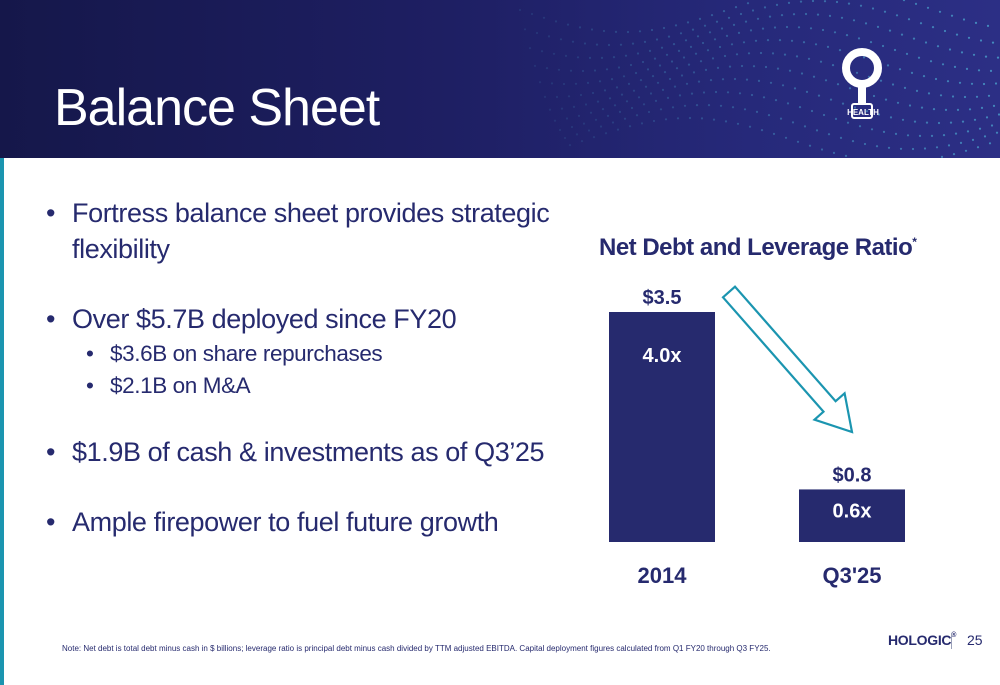 Image resolution: width=1000 pixels, height=685 pixels. Describe the element at coordinates (920, 640) in the screenshot. I see `hologic-logo-text: HOLOGIC` at that location.